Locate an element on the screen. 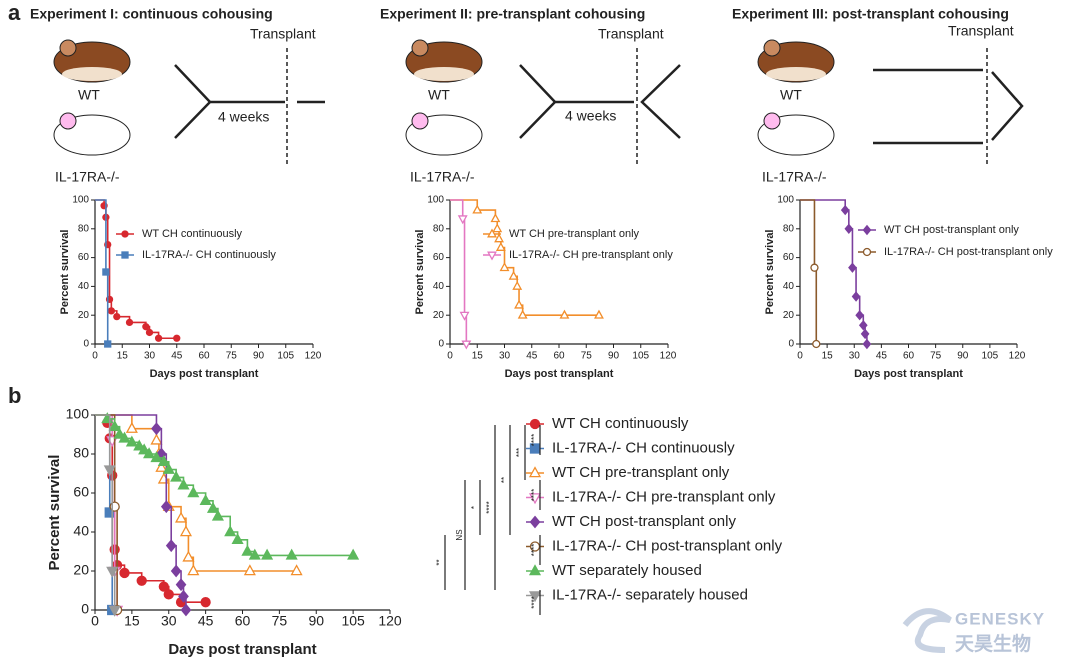 This screenshot has height=663, width=1080. experiment-title: Experiment I: continuous cohousing is located at coordinates (151, 14).